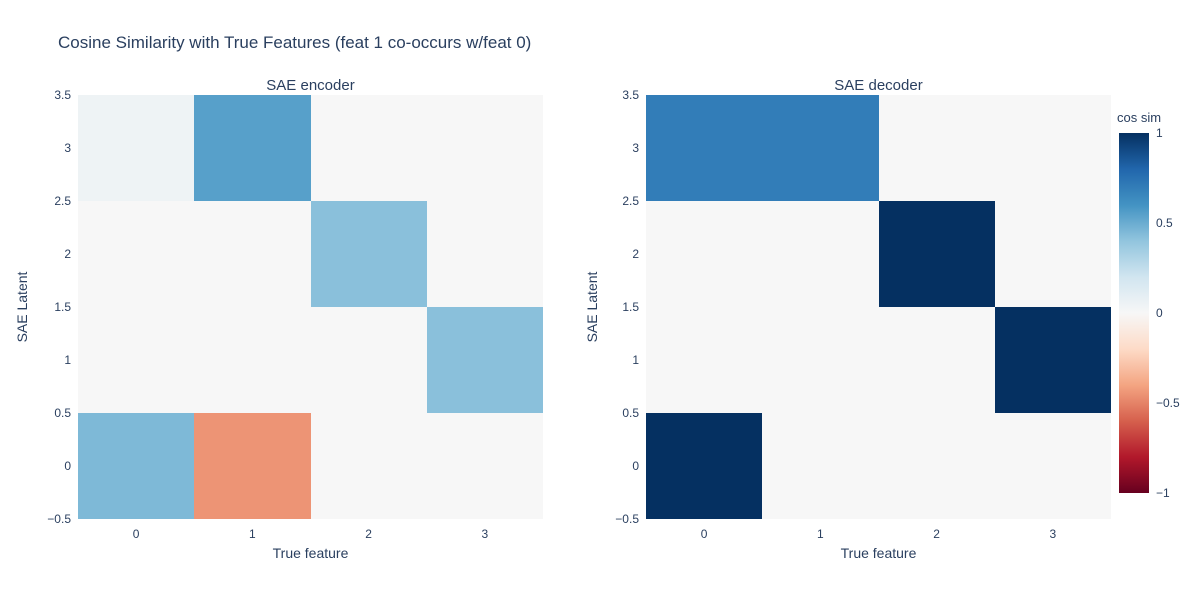 The height and width of the screenshot is (600, 1200). I want to click on colorbar-tick-label: 0.5, so click(1164, 223).